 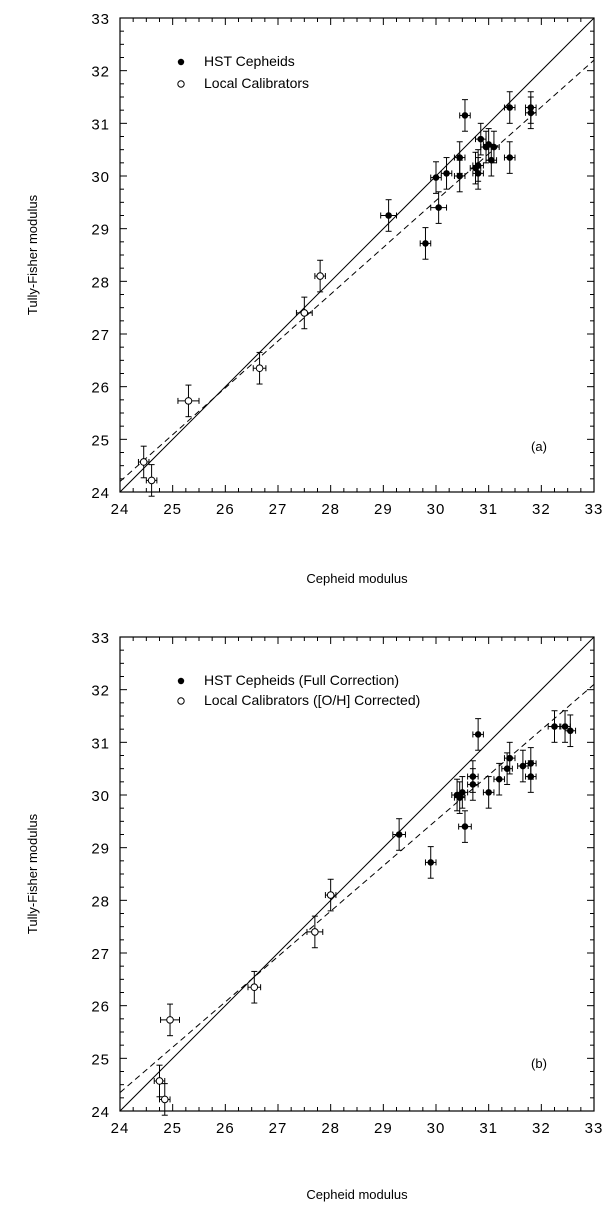 I want to click on y-tick-label: 29, so click(x=100, y=849).